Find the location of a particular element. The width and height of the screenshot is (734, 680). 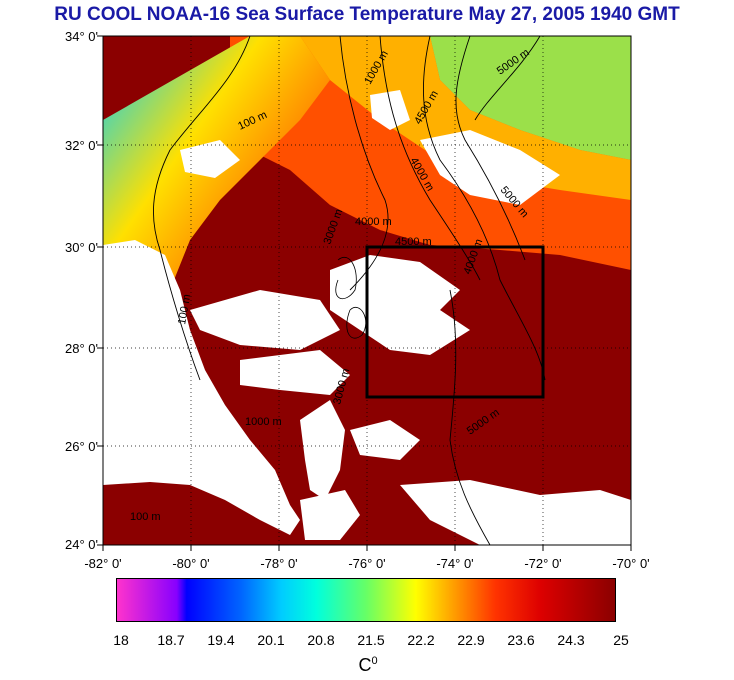

northern-yellow-band is located at coordinates (465, 118).